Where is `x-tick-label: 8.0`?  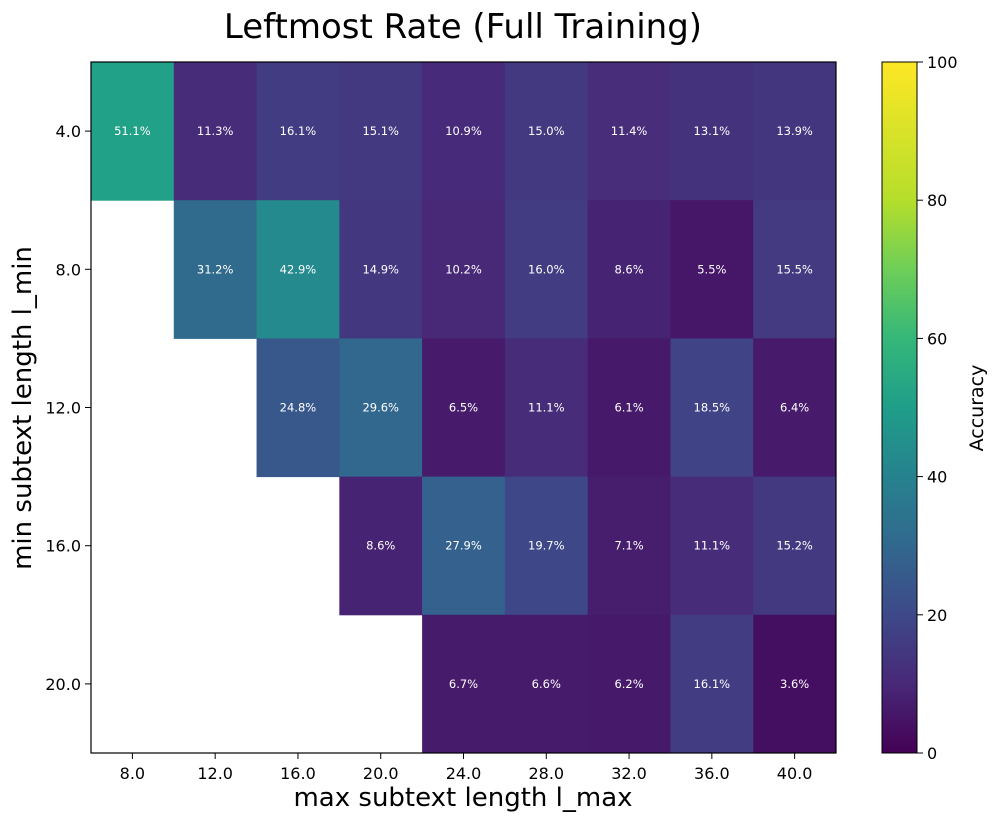 x-tick-label: 8.0 is located at coordinates (132, 773).